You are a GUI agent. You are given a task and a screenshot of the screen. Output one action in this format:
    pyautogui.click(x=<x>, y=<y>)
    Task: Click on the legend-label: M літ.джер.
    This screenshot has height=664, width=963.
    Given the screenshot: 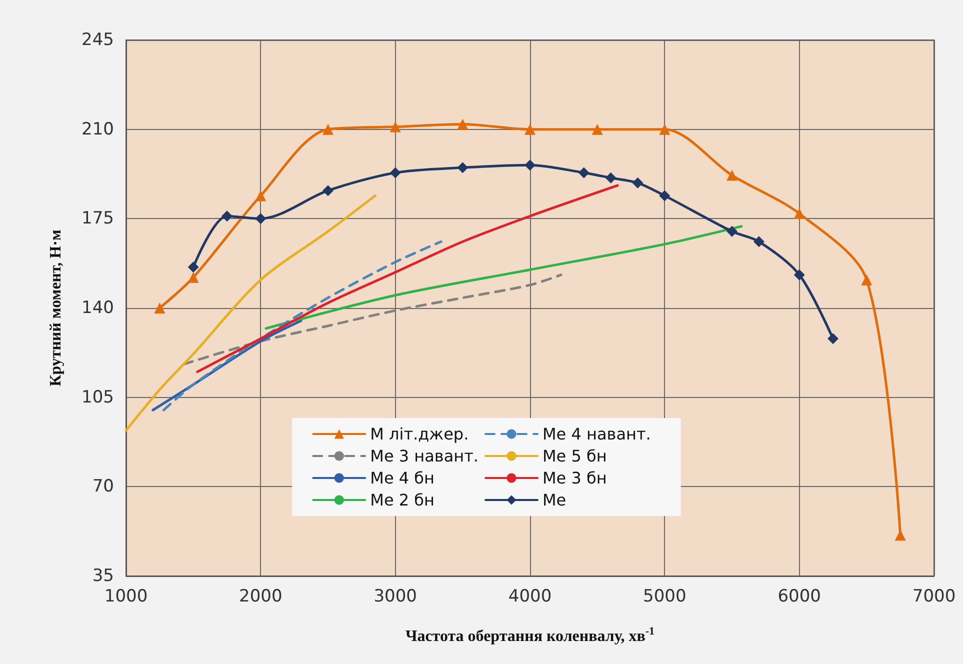 What is the action you would take?
    pyautogui.click(x=419, y=434)
    